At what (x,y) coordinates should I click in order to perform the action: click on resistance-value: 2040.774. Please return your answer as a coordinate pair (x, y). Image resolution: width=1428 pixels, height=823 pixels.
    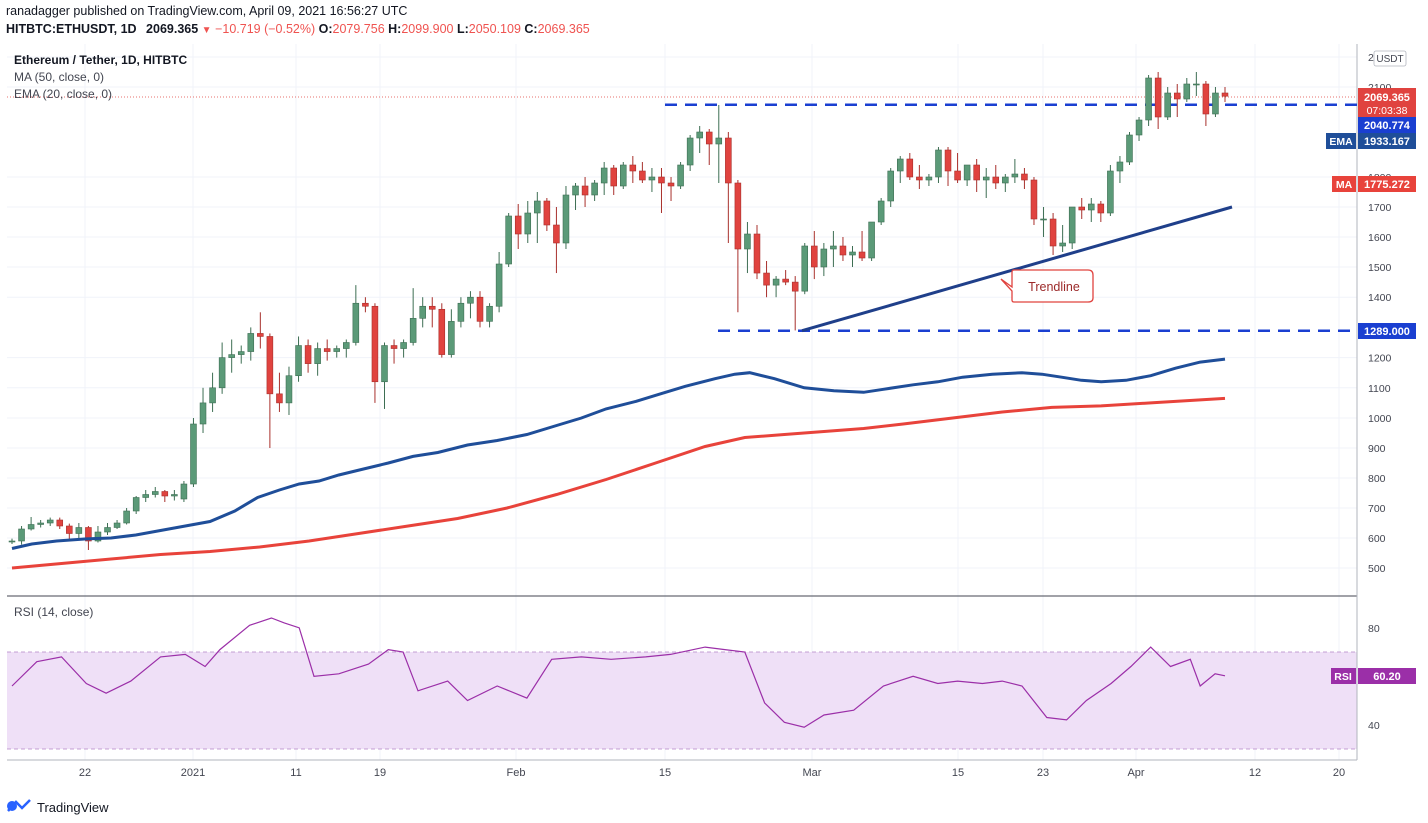
    Looking at the image, I should click on (1387, 126).